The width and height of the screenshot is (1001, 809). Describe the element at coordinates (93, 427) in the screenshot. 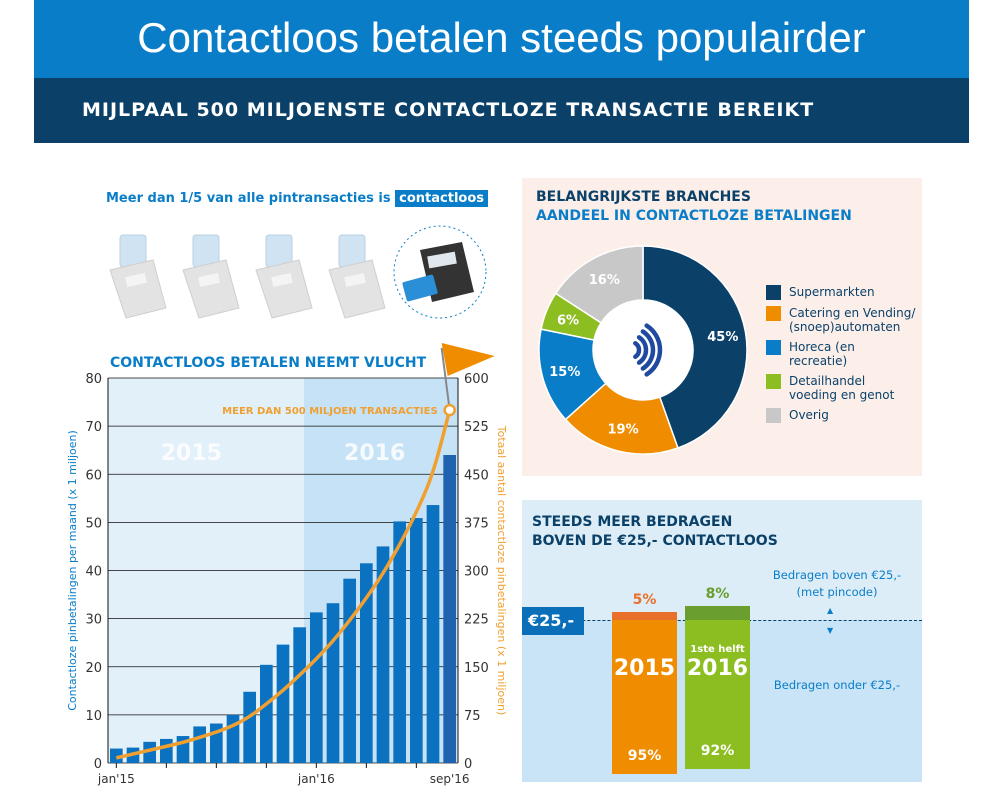

I see `y-tick-label: 70` at that location.